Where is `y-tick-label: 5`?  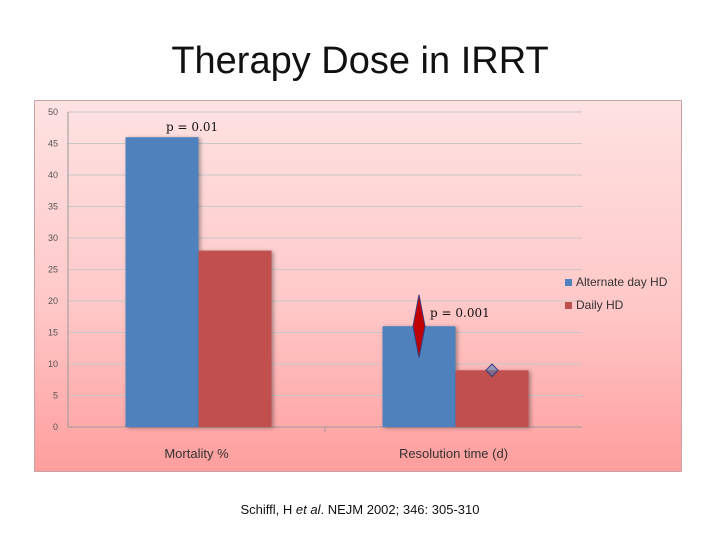 y-tick-label: 5 is located at coordinates (55, 396).